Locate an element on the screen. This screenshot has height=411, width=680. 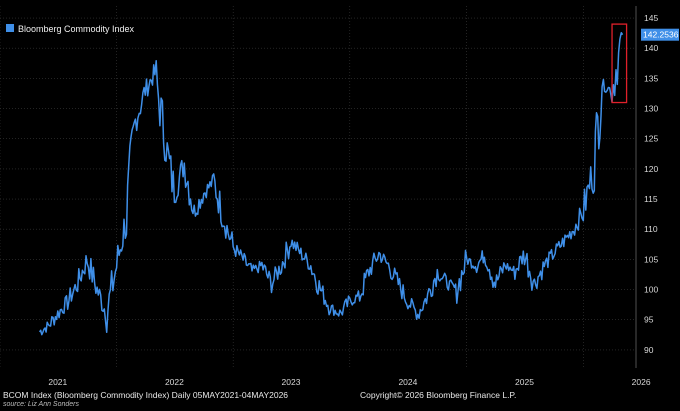
y-tick-label: 95 is located at coordinates (649, 320).